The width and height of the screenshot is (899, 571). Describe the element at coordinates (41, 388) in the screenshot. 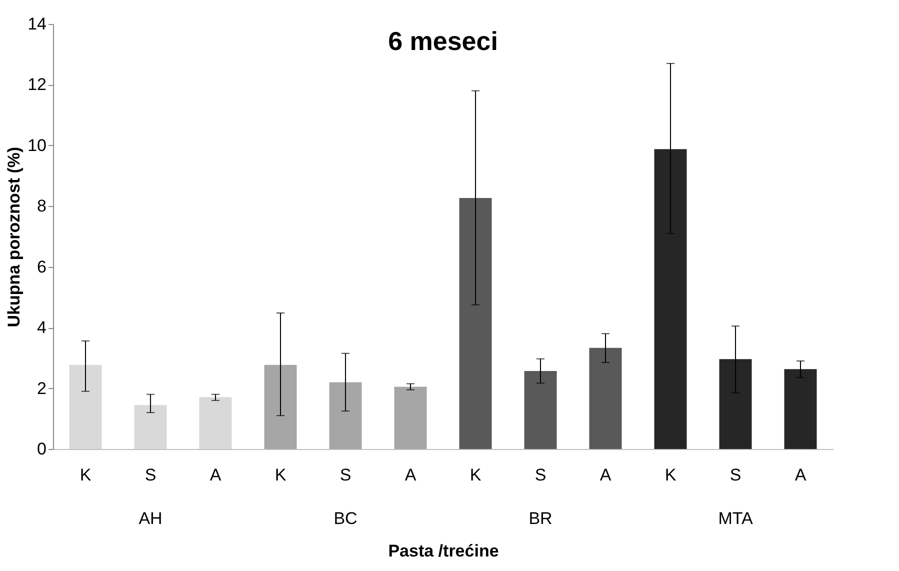

I see `y-tick-label: 2` at that location.